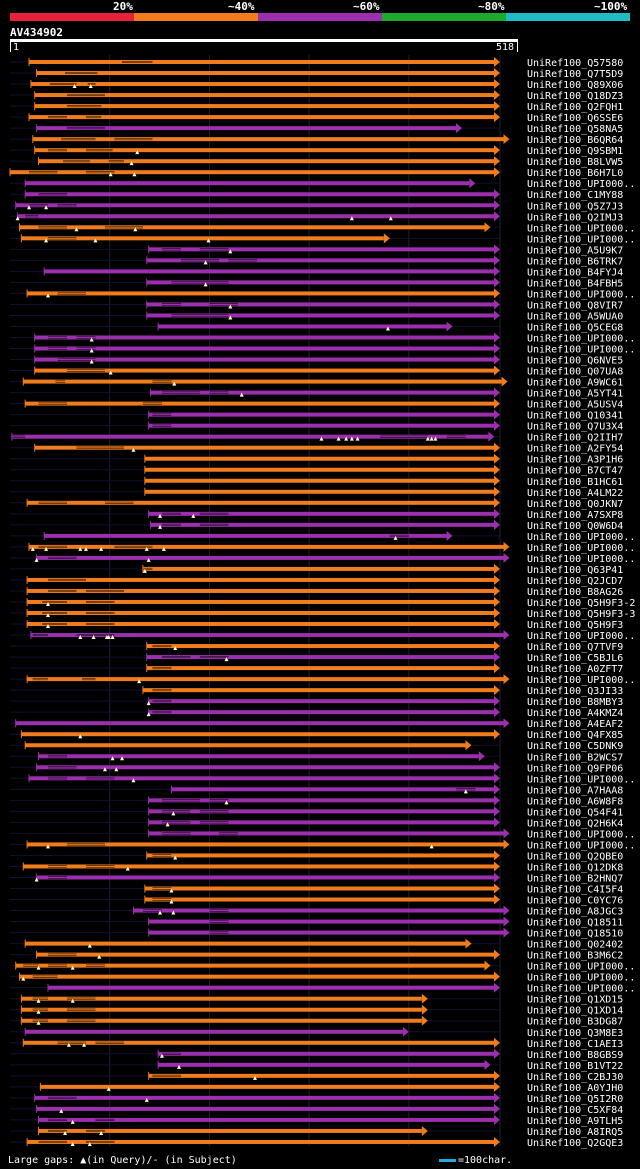  I want to click on hit-label: UniRef100_Q18511, so click(575, 923).